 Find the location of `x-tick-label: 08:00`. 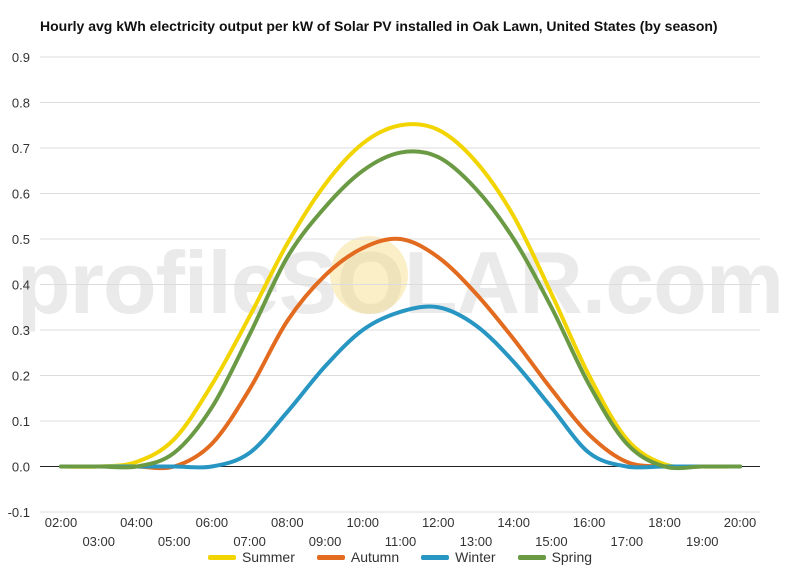

x-tick-label: 08:00 is located at coordinates (287, 522).